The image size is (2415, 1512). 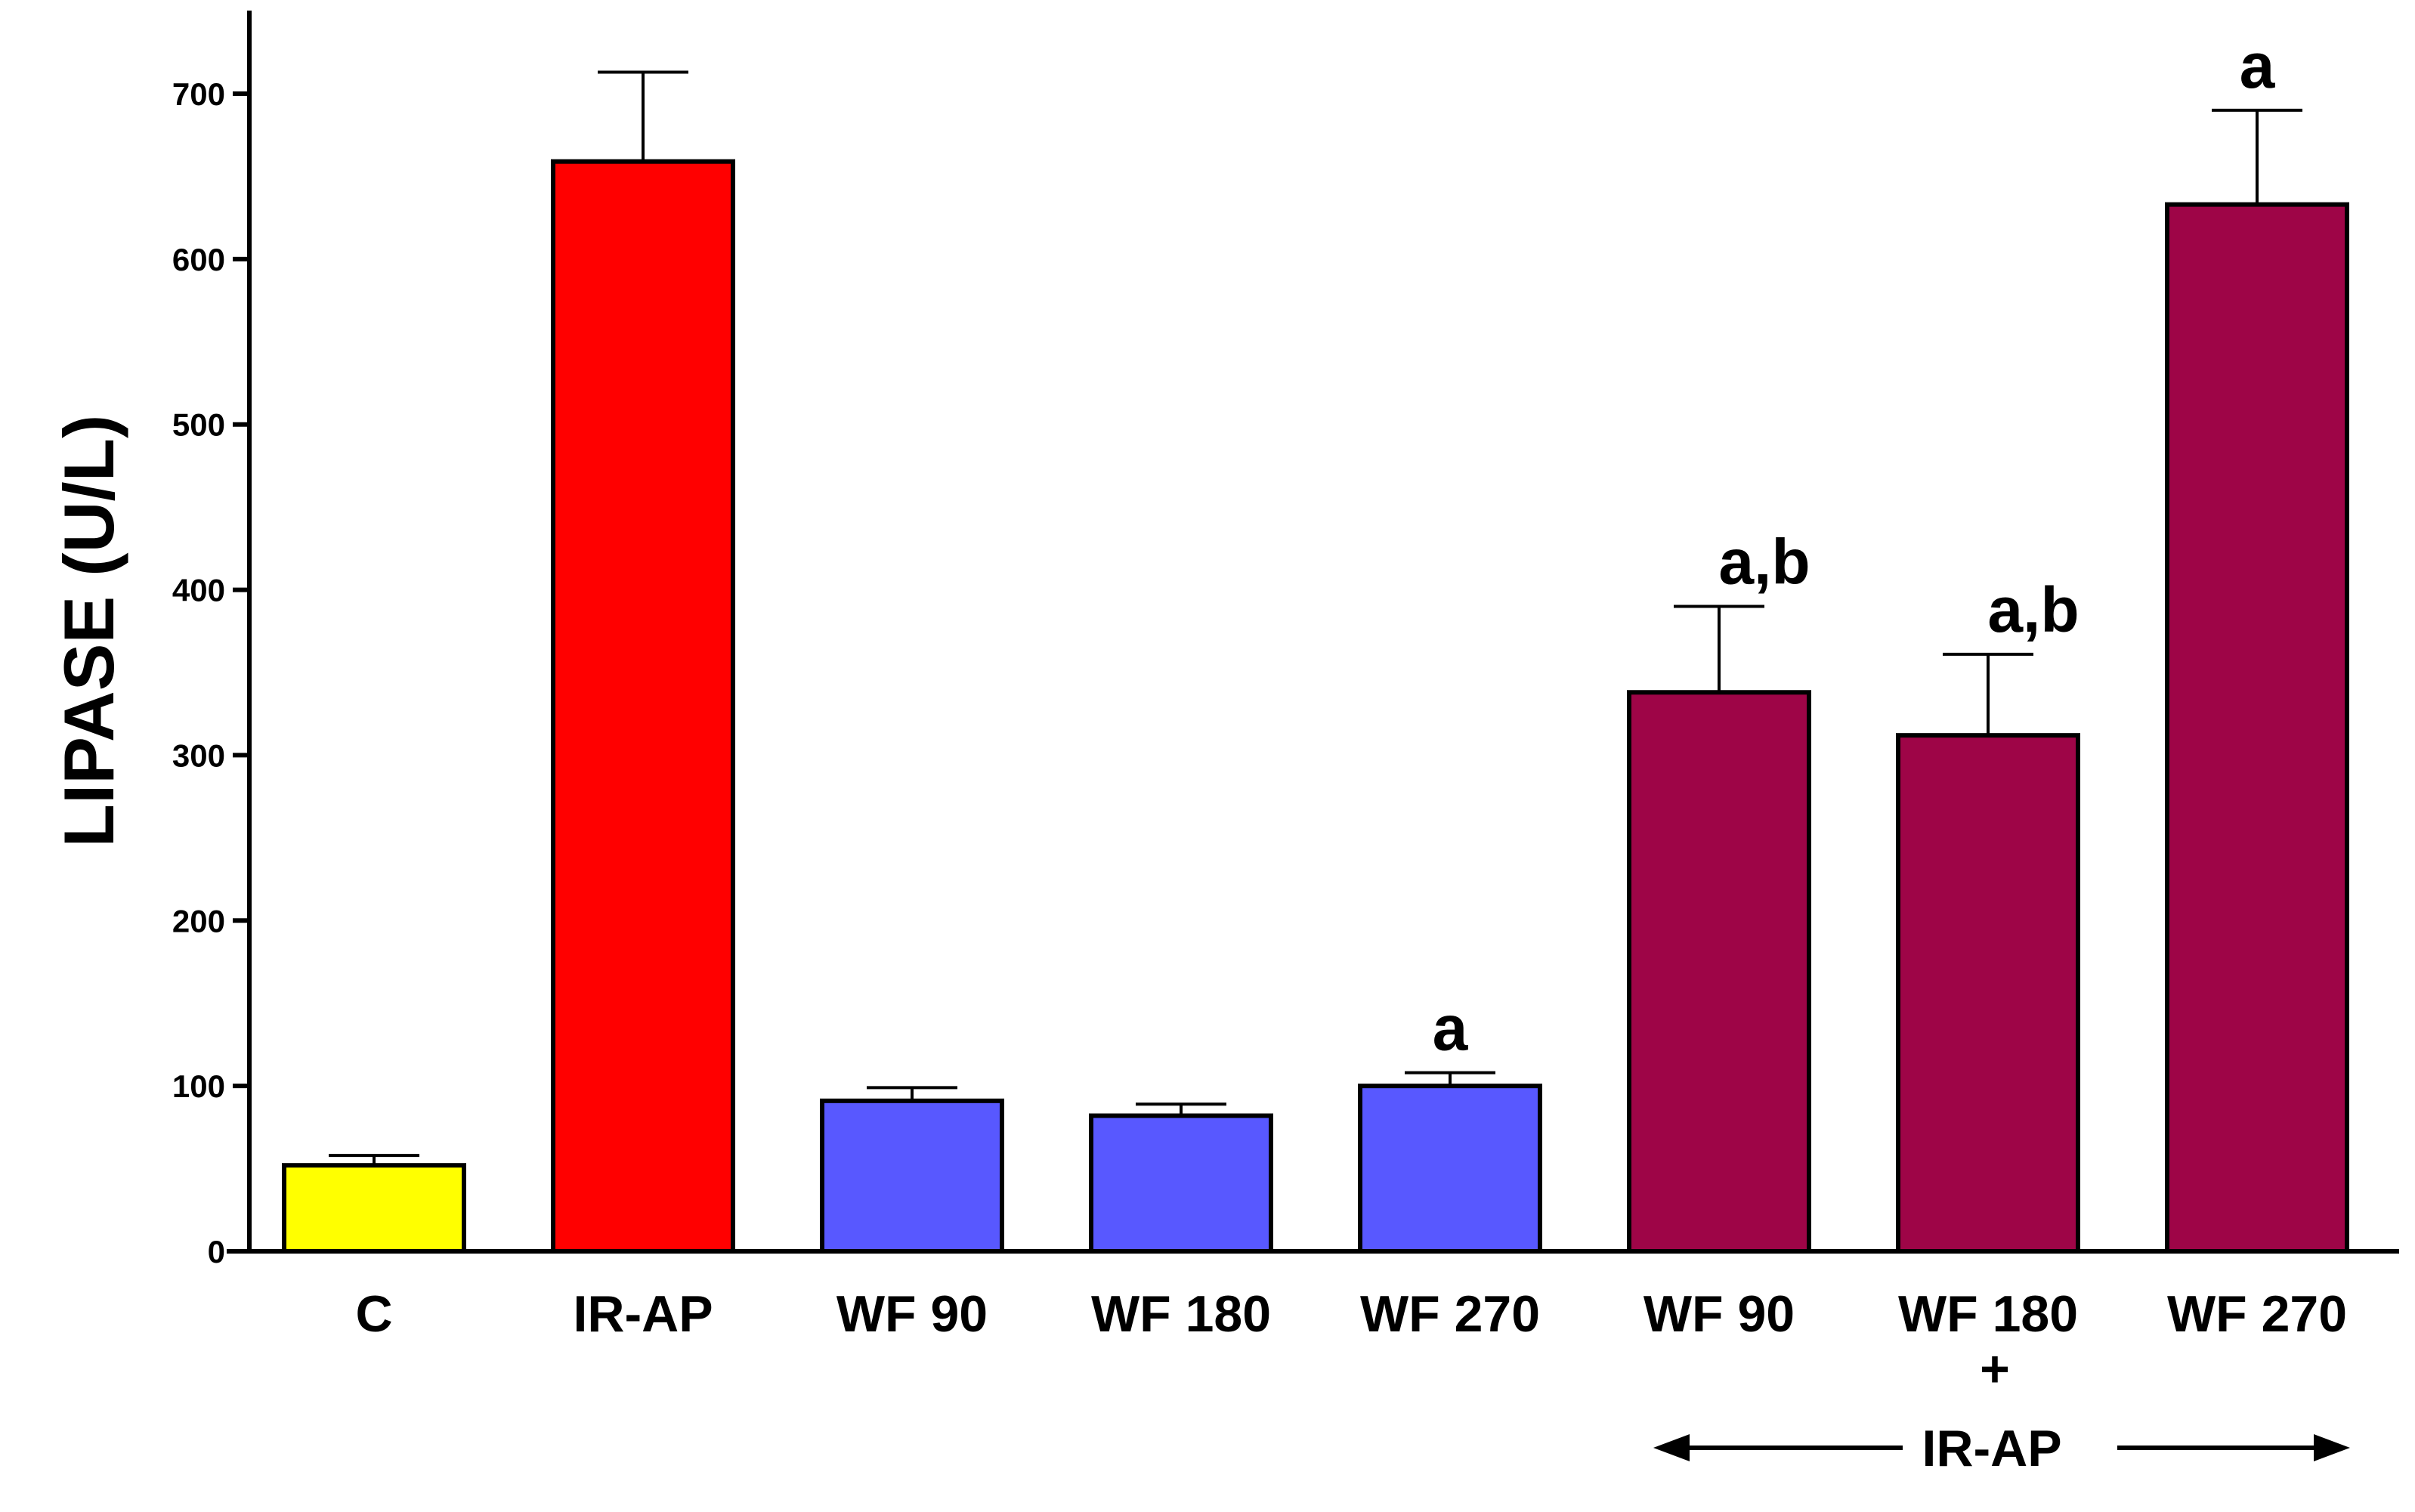 What do you see at coordinates (198, 590) in the screenshot?
I see `y-tick-label: 400` at bounding box center [198, 590].